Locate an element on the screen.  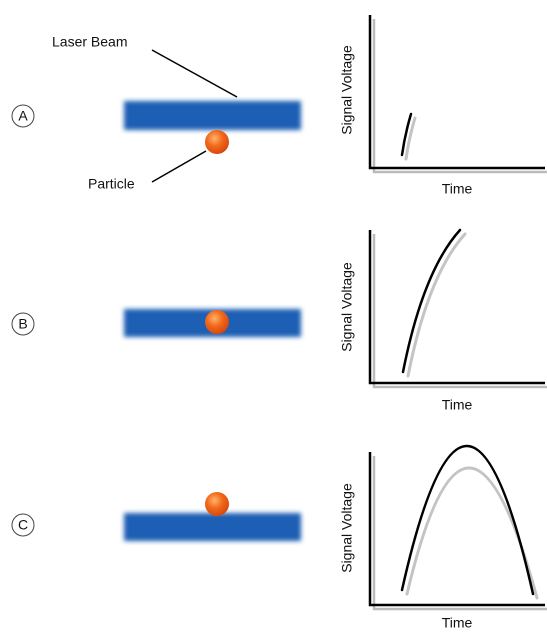
panel-label: B is located at coordinates (22, 324).